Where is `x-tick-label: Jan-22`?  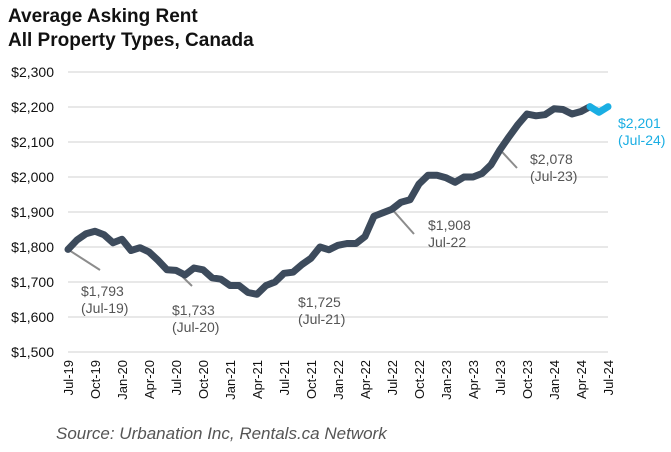
x-tick-label: Jan-22 is located at coordinates (338, 380).